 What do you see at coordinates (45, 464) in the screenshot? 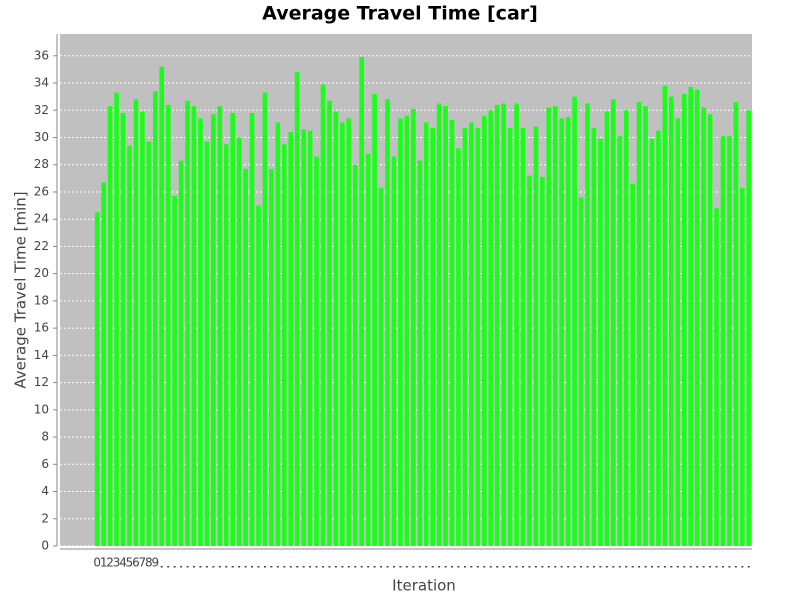
I see `y-tick-label: 6` at bounding box center [45, 464].